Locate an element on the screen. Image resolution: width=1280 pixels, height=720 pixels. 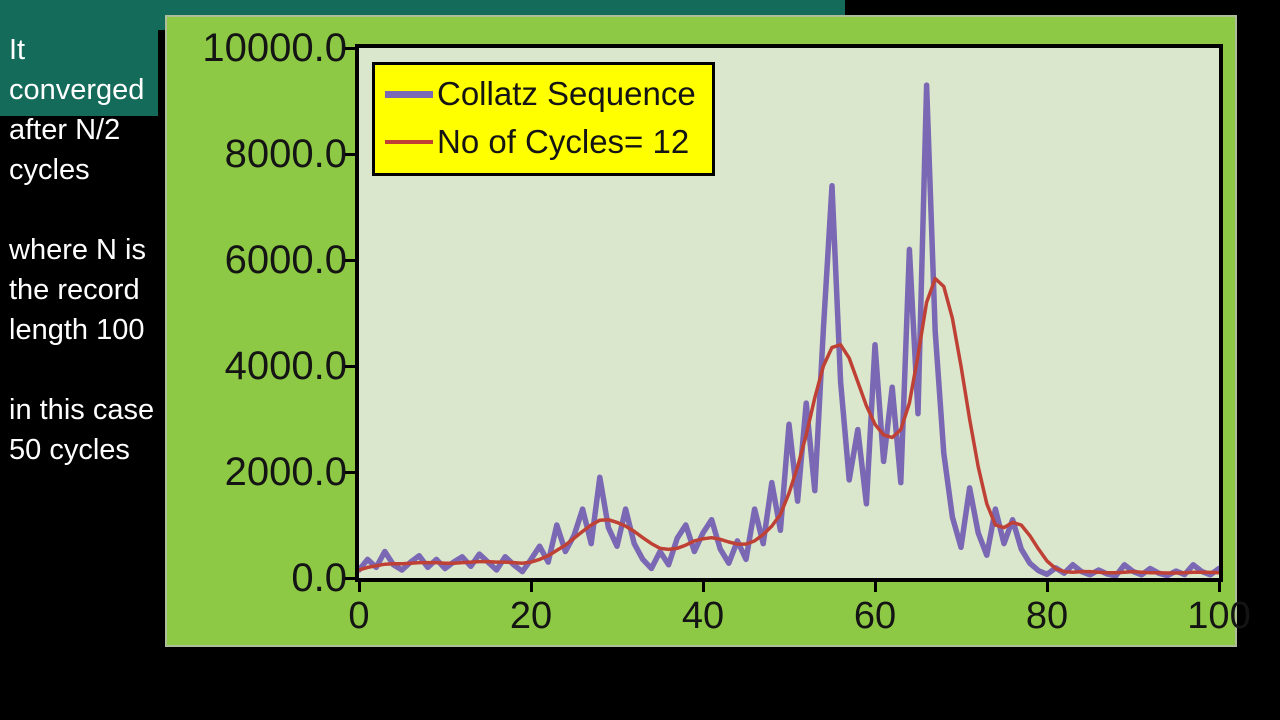
legend-label-collatz: Collatz Sequence is located at coordinates (566, 93).